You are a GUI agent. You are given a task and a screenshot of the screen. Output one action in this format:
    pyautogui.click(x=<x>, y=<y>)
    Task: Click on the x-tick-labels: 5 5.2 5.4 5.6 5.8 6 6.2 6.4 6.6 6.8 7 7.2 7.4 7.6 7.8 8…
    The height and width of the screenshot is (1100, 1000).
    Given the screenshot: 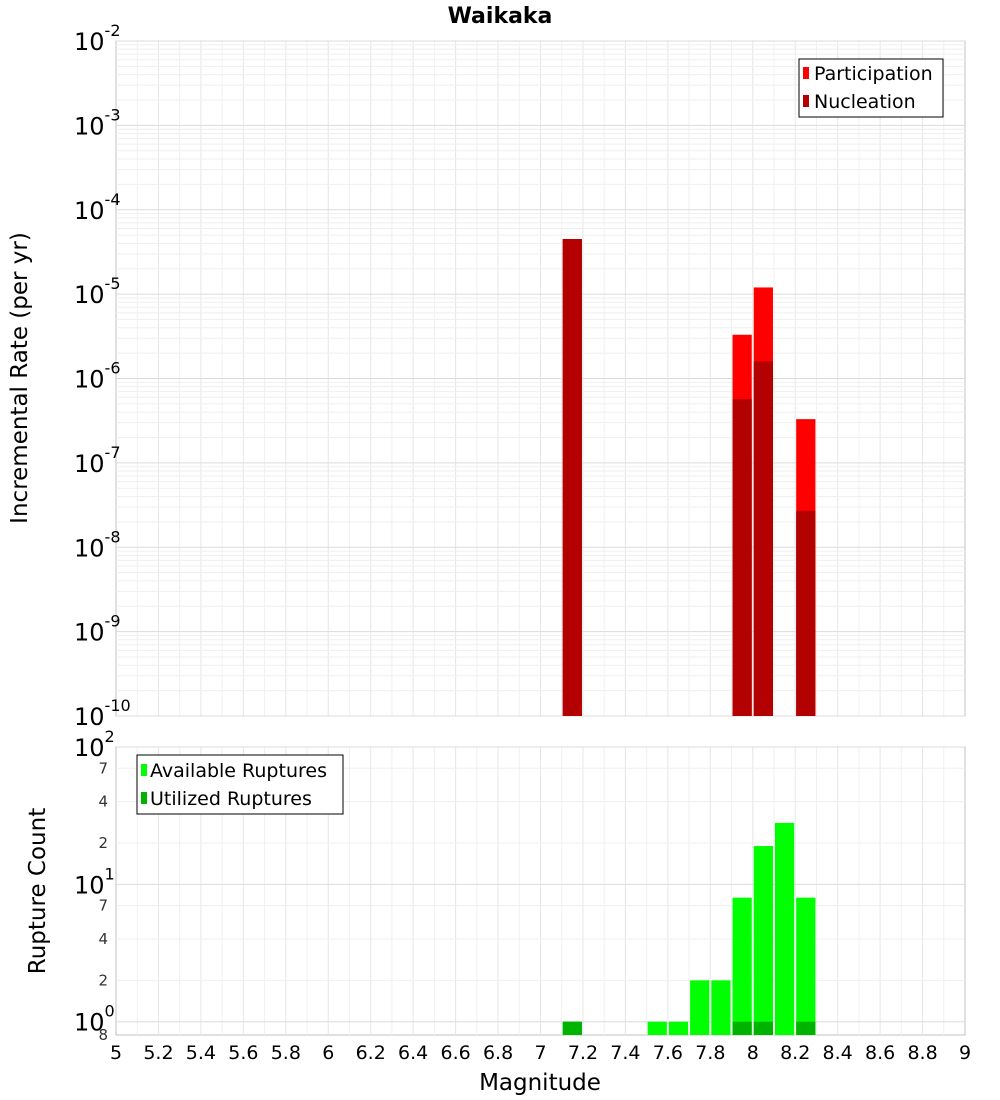 What is the action you would take?
    pyautogui.click(x=540, y=1053)
    